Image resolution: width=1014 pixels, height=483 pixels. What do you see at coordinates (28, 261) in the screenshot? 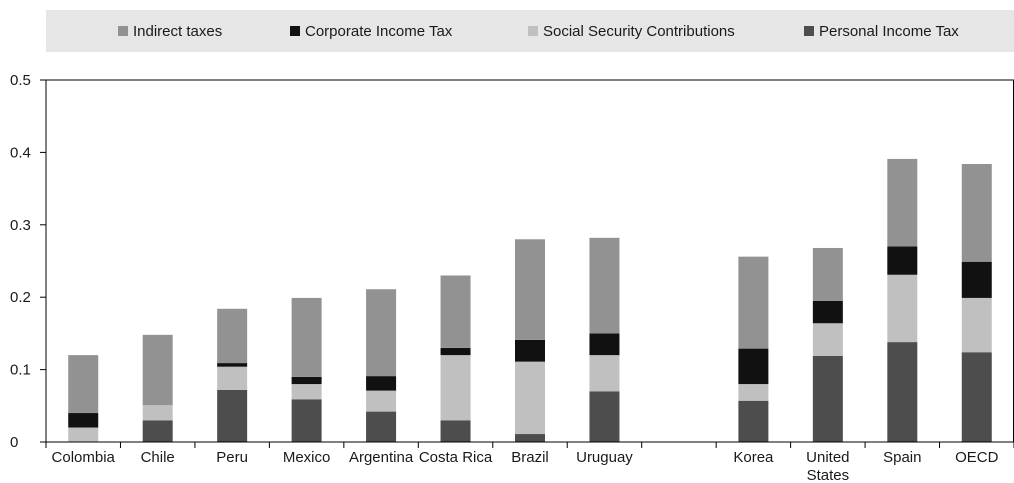
I see `y-axis: 0 0.1 0.2 0.3 0.4 0.5` at bounding box center [28, 261].